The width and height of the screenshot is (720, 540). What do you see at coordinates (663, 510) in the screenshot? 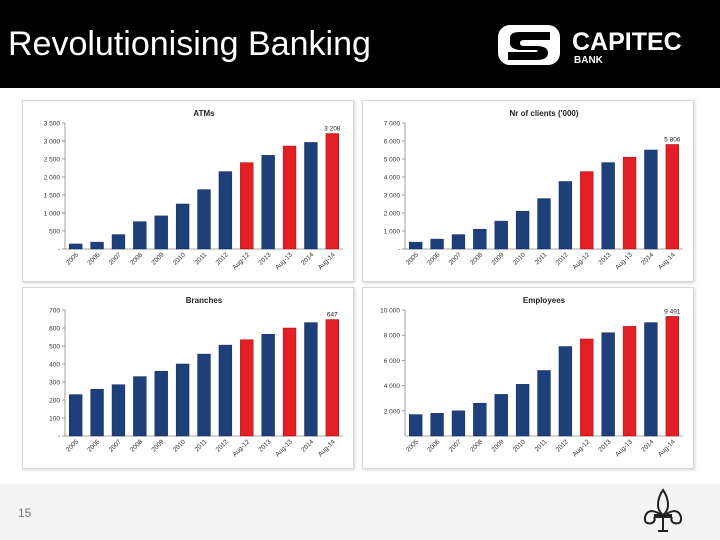
I see `fleur-de-lis-emblem-icon` at bounding box center [663, 510].